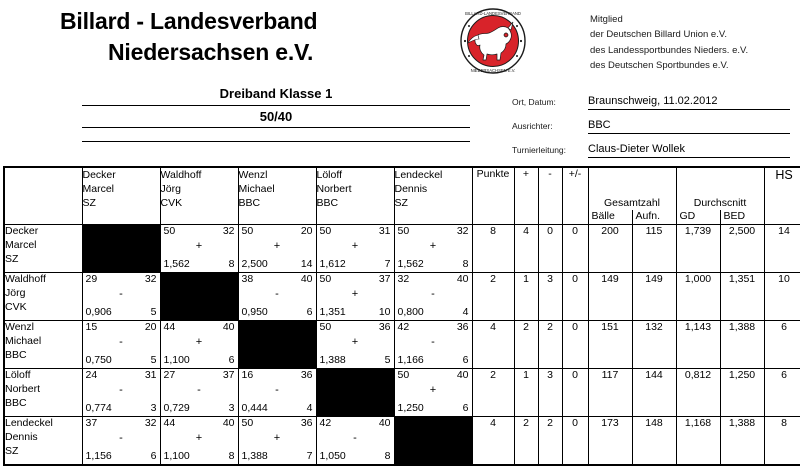  I want to click on match-average: 0,800, so click(410, 312).